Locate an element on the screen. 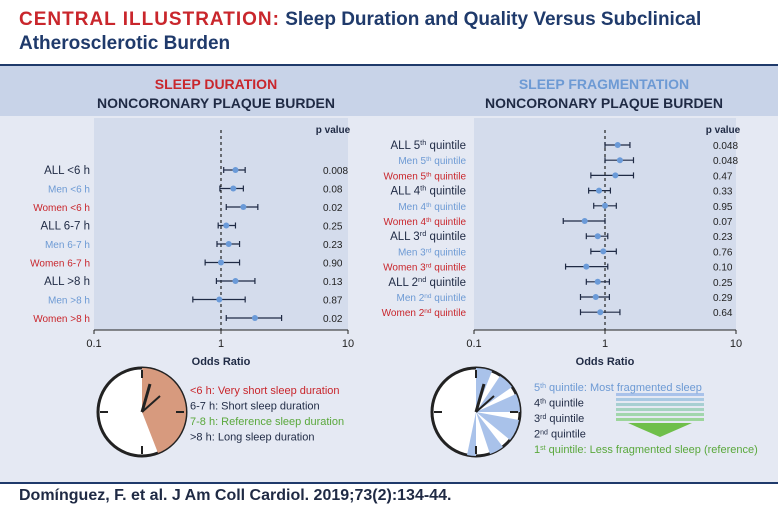  p-value: 0.02 is located at coordinates (333, 208).